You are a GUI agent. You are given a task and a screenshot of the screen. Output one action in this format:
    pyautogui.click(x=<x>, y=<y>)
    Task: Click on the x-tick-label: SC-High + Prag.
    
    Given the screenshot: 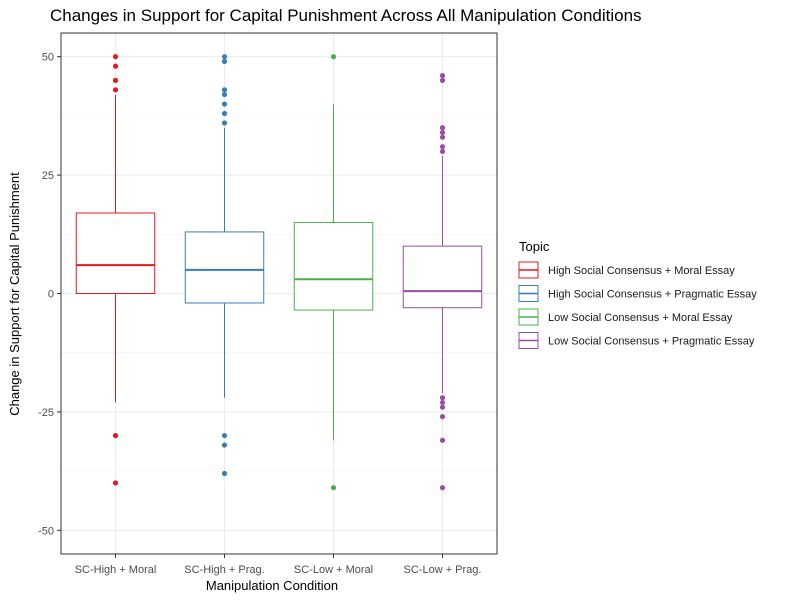 What is the action you would take?
    pyautogui.click(x=224, y=570)
    